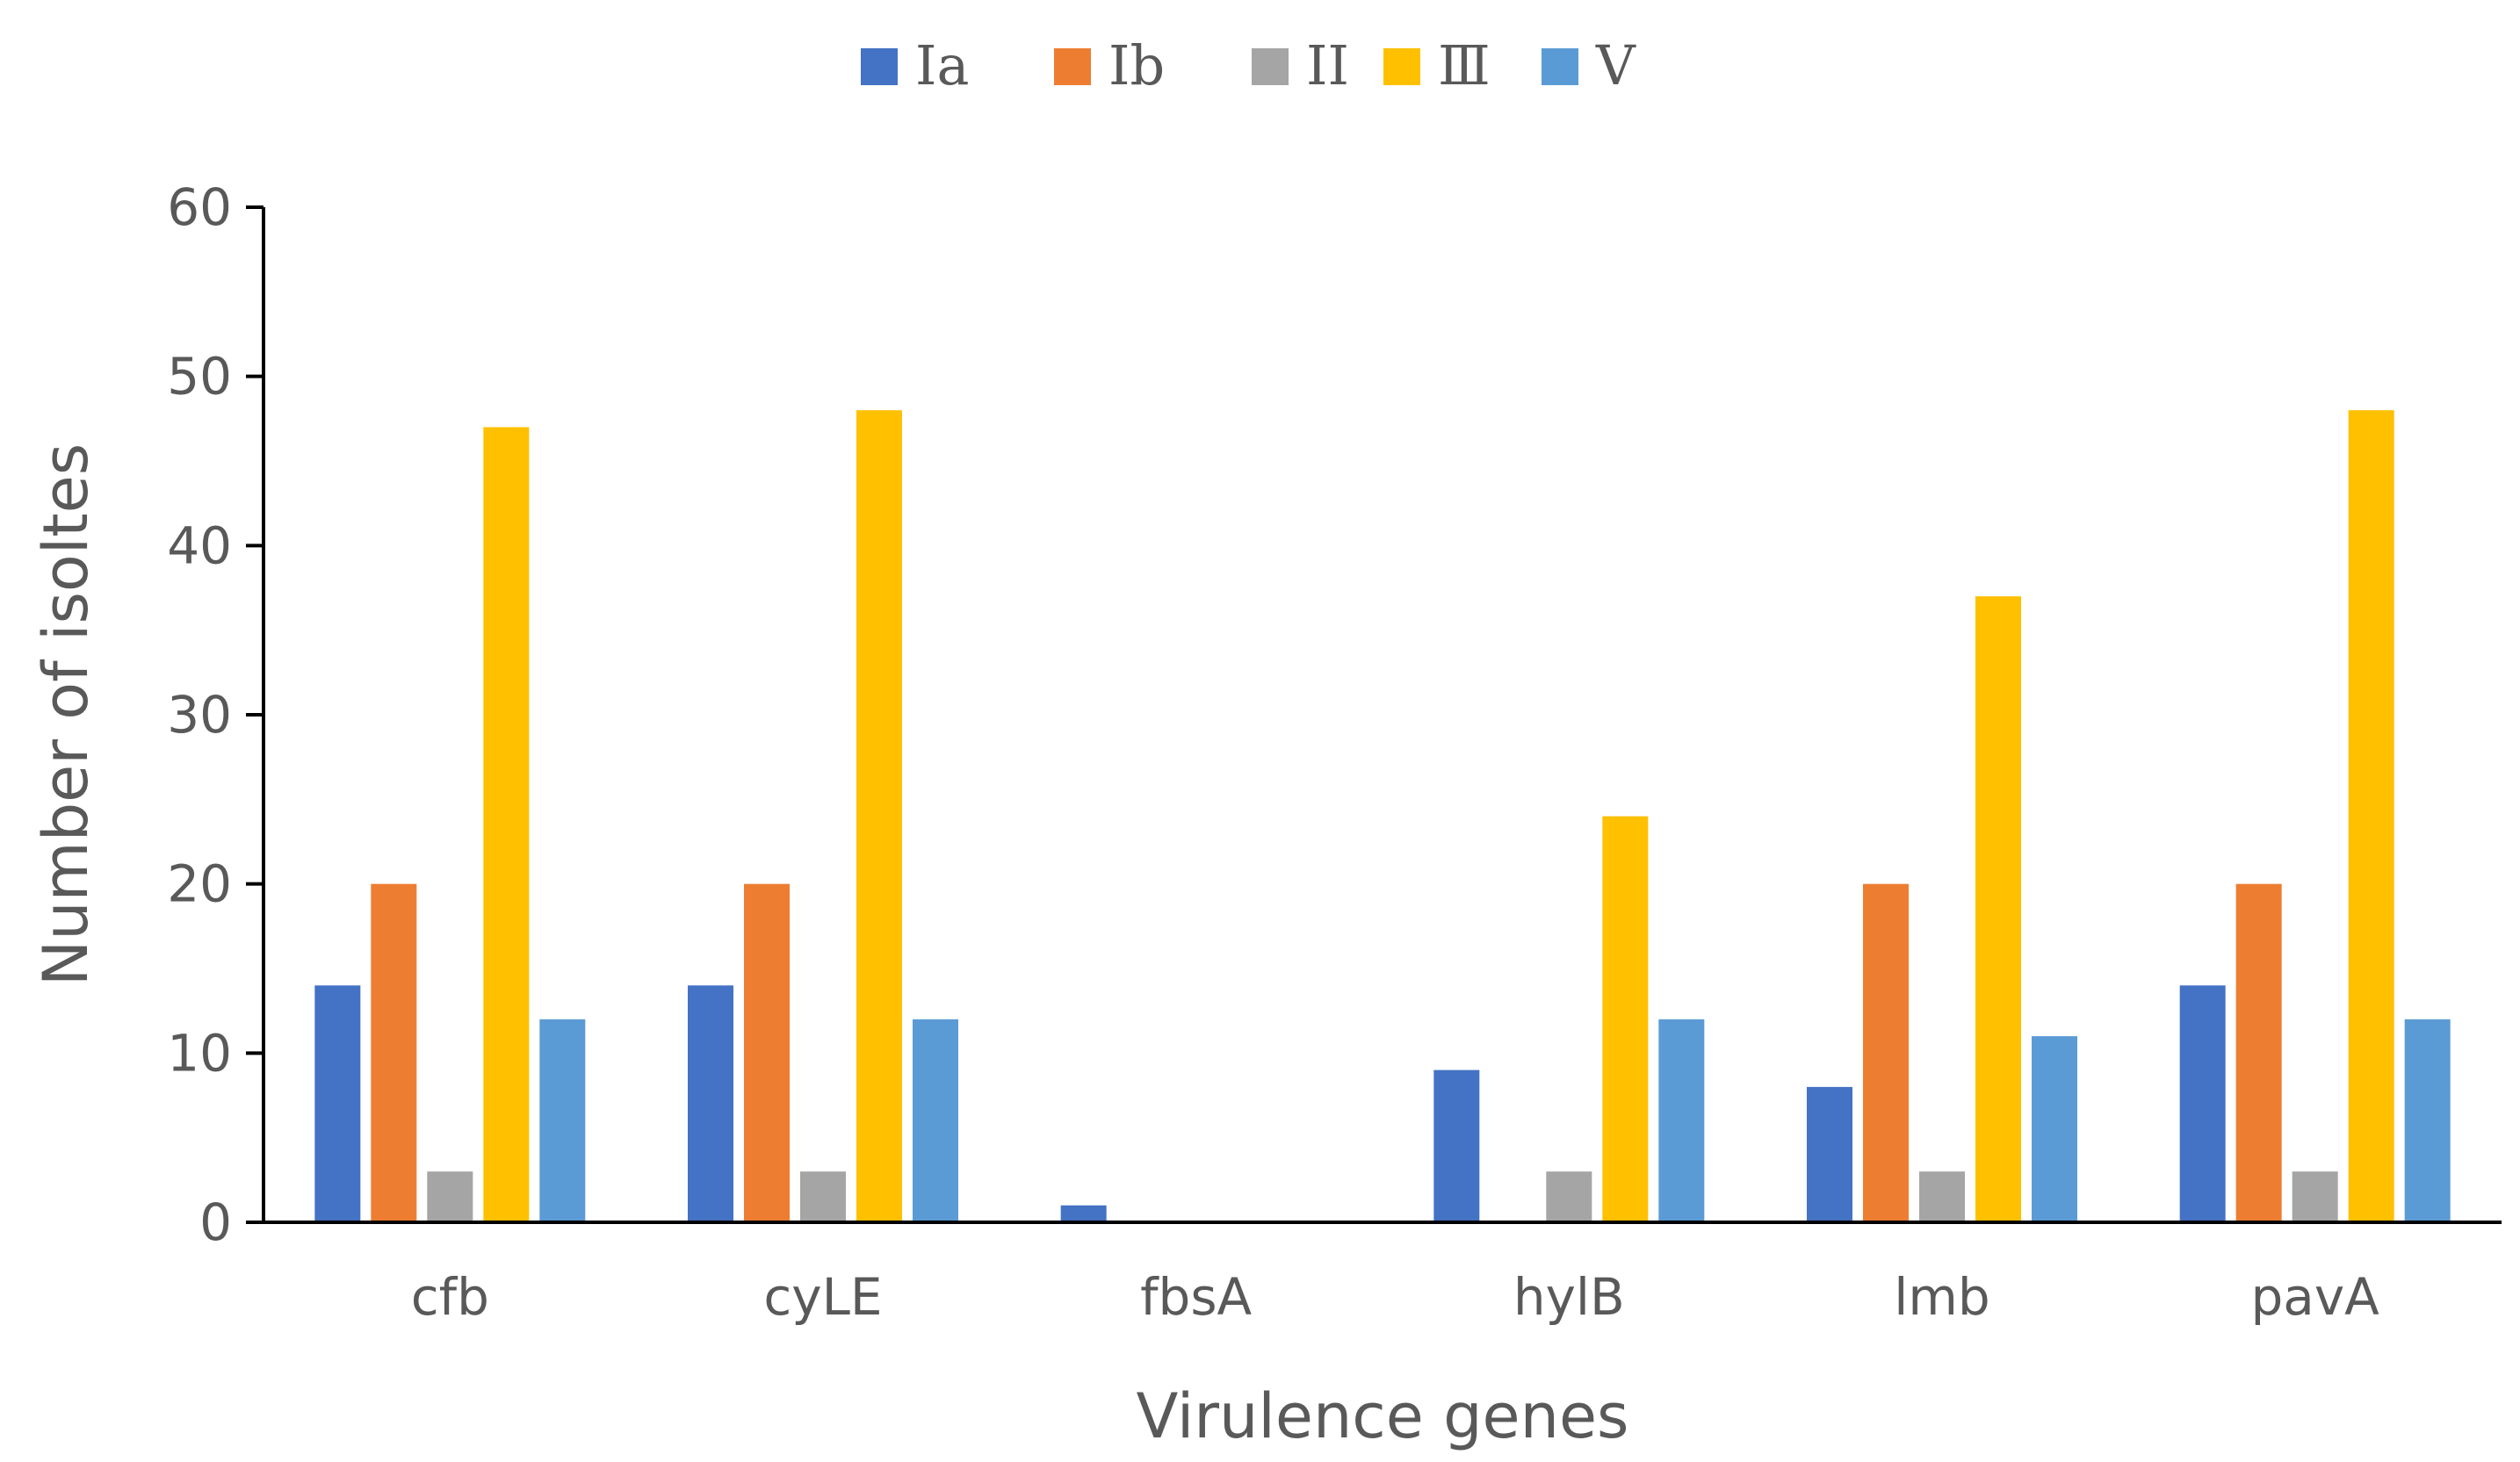  I want to click on bar-pavA-Ⅲ, so click(2371, 816).